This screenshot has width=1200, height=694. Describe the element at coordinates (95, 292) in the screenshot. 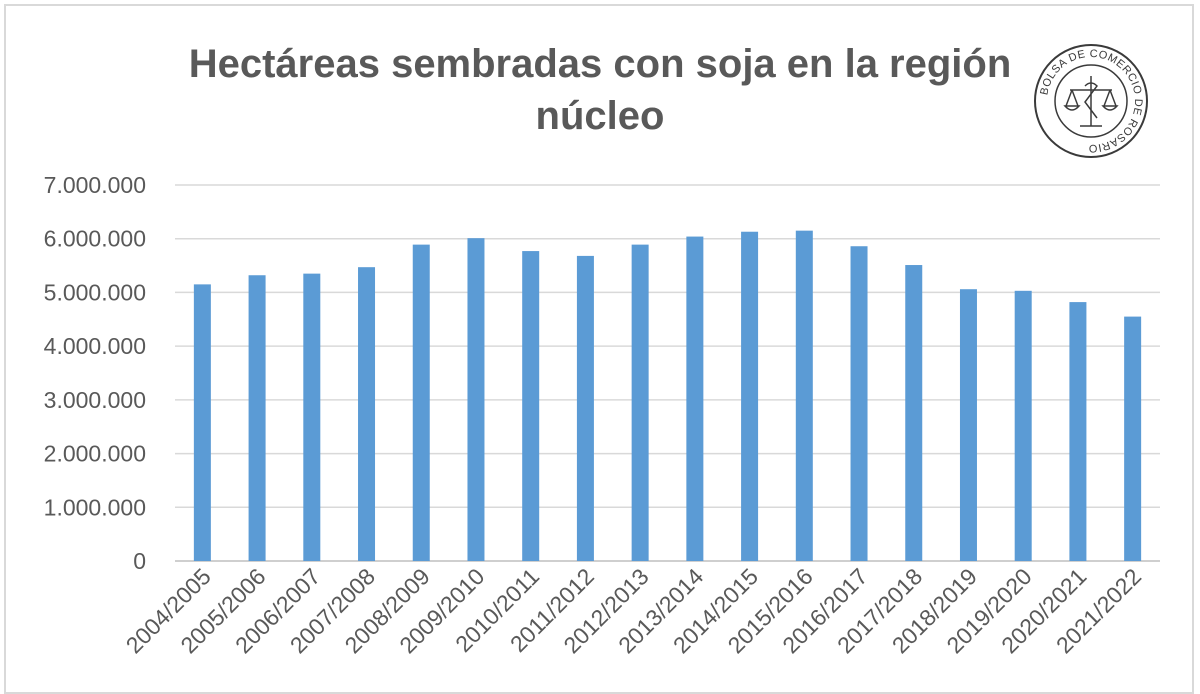

I see `y-tick-label: 5.000.000` at that location.